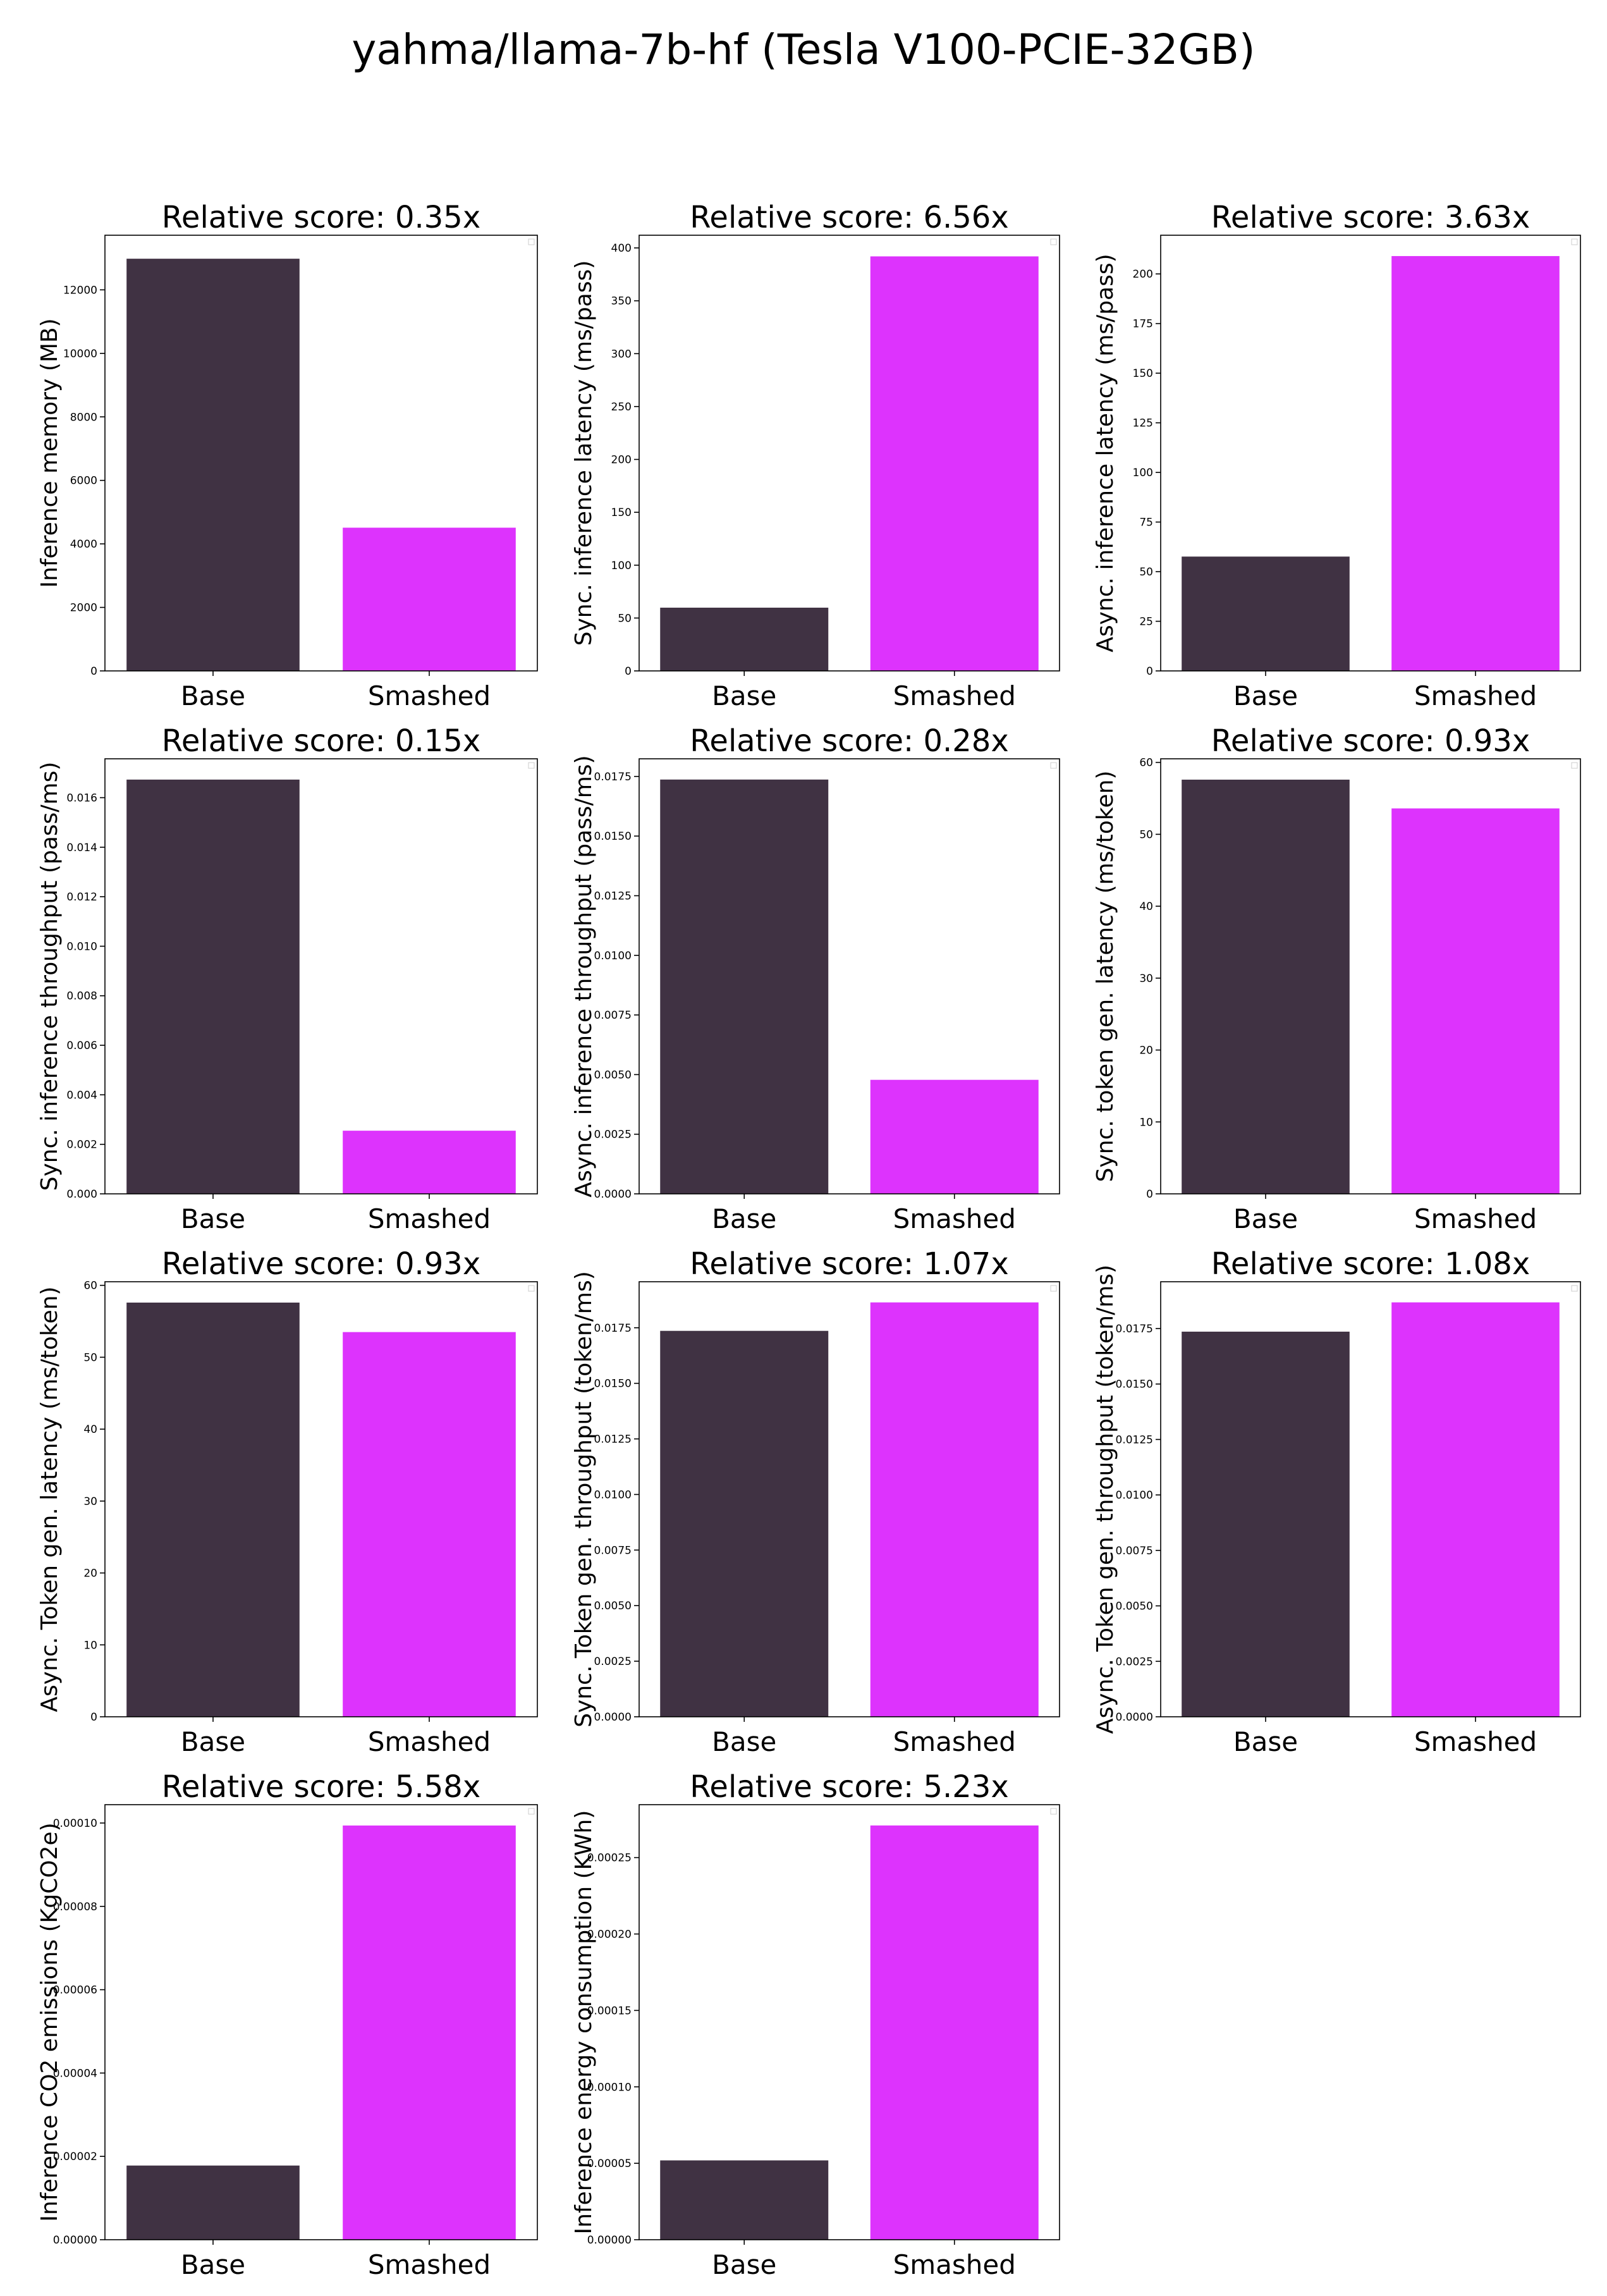 The image size is (1607, 2296). Describe the element at coordinates (50, 1499) in the screenshot. I see `y-axis-label: Async. Token gen. latency (ms/token)` at that location.